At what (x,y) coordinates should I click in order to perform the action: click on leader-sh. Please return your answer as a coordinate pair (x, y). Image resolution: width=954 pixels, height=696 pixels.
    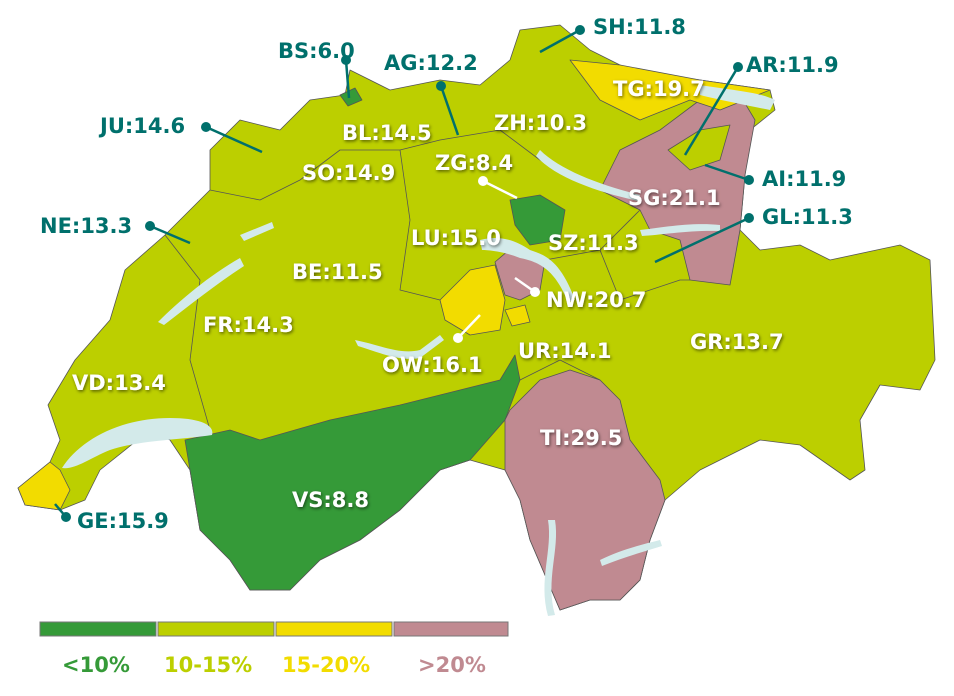
    Looking at the image, I should click on (560, 41).